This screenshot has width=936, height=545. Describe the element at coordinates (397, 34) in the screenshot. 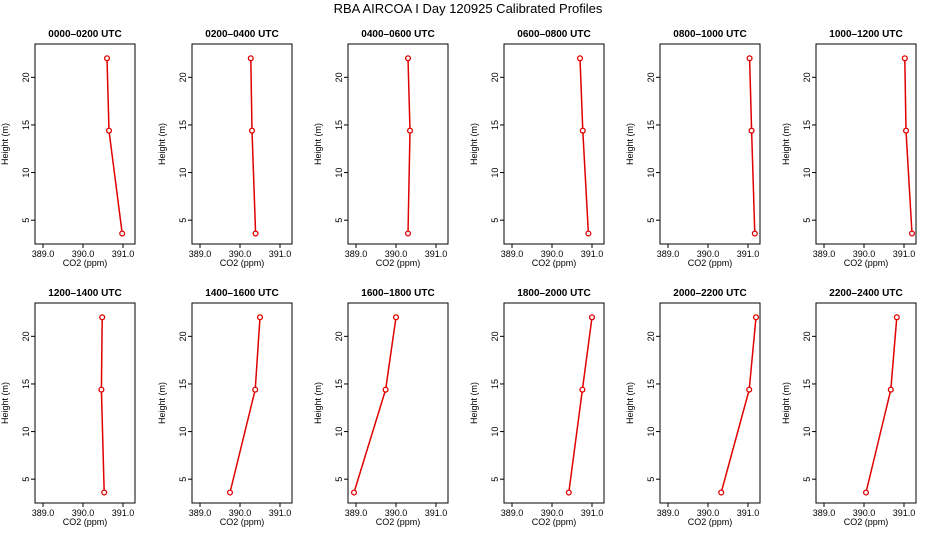

I see `panel-title: 0400–0600 UTC` at that location.